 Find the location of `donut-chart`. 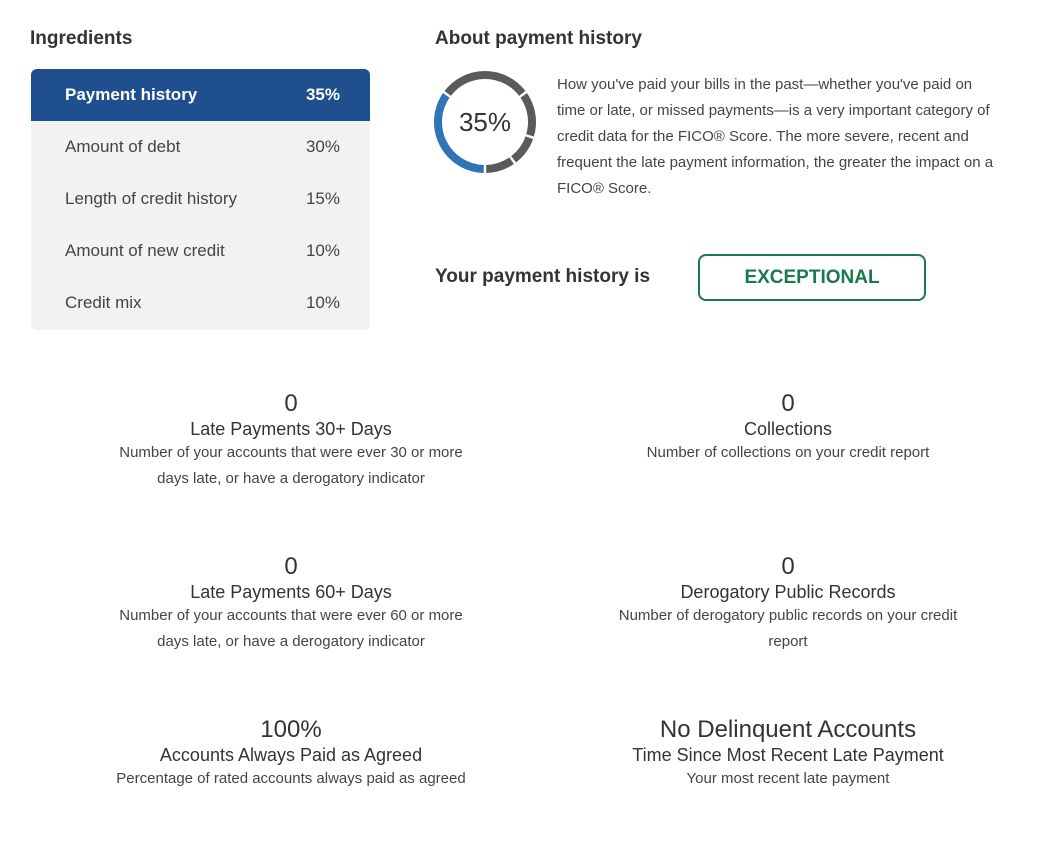

donut-chart is located at coordinates (485, 122).